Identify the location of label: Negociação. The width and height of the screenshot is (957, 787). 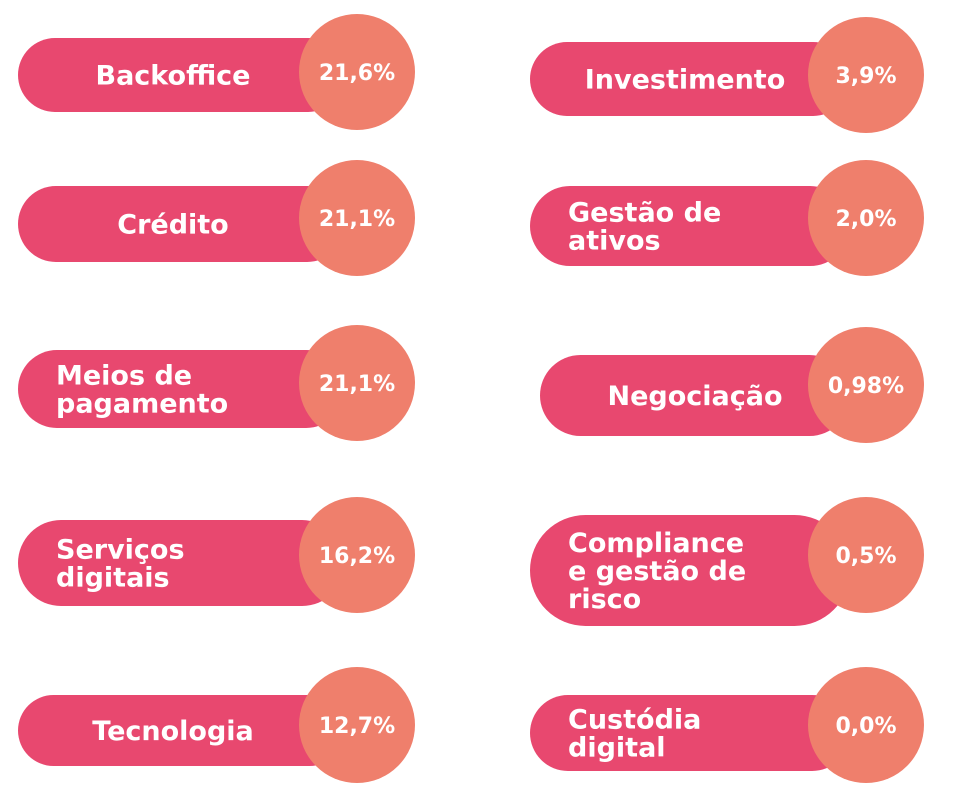
(694, 396).